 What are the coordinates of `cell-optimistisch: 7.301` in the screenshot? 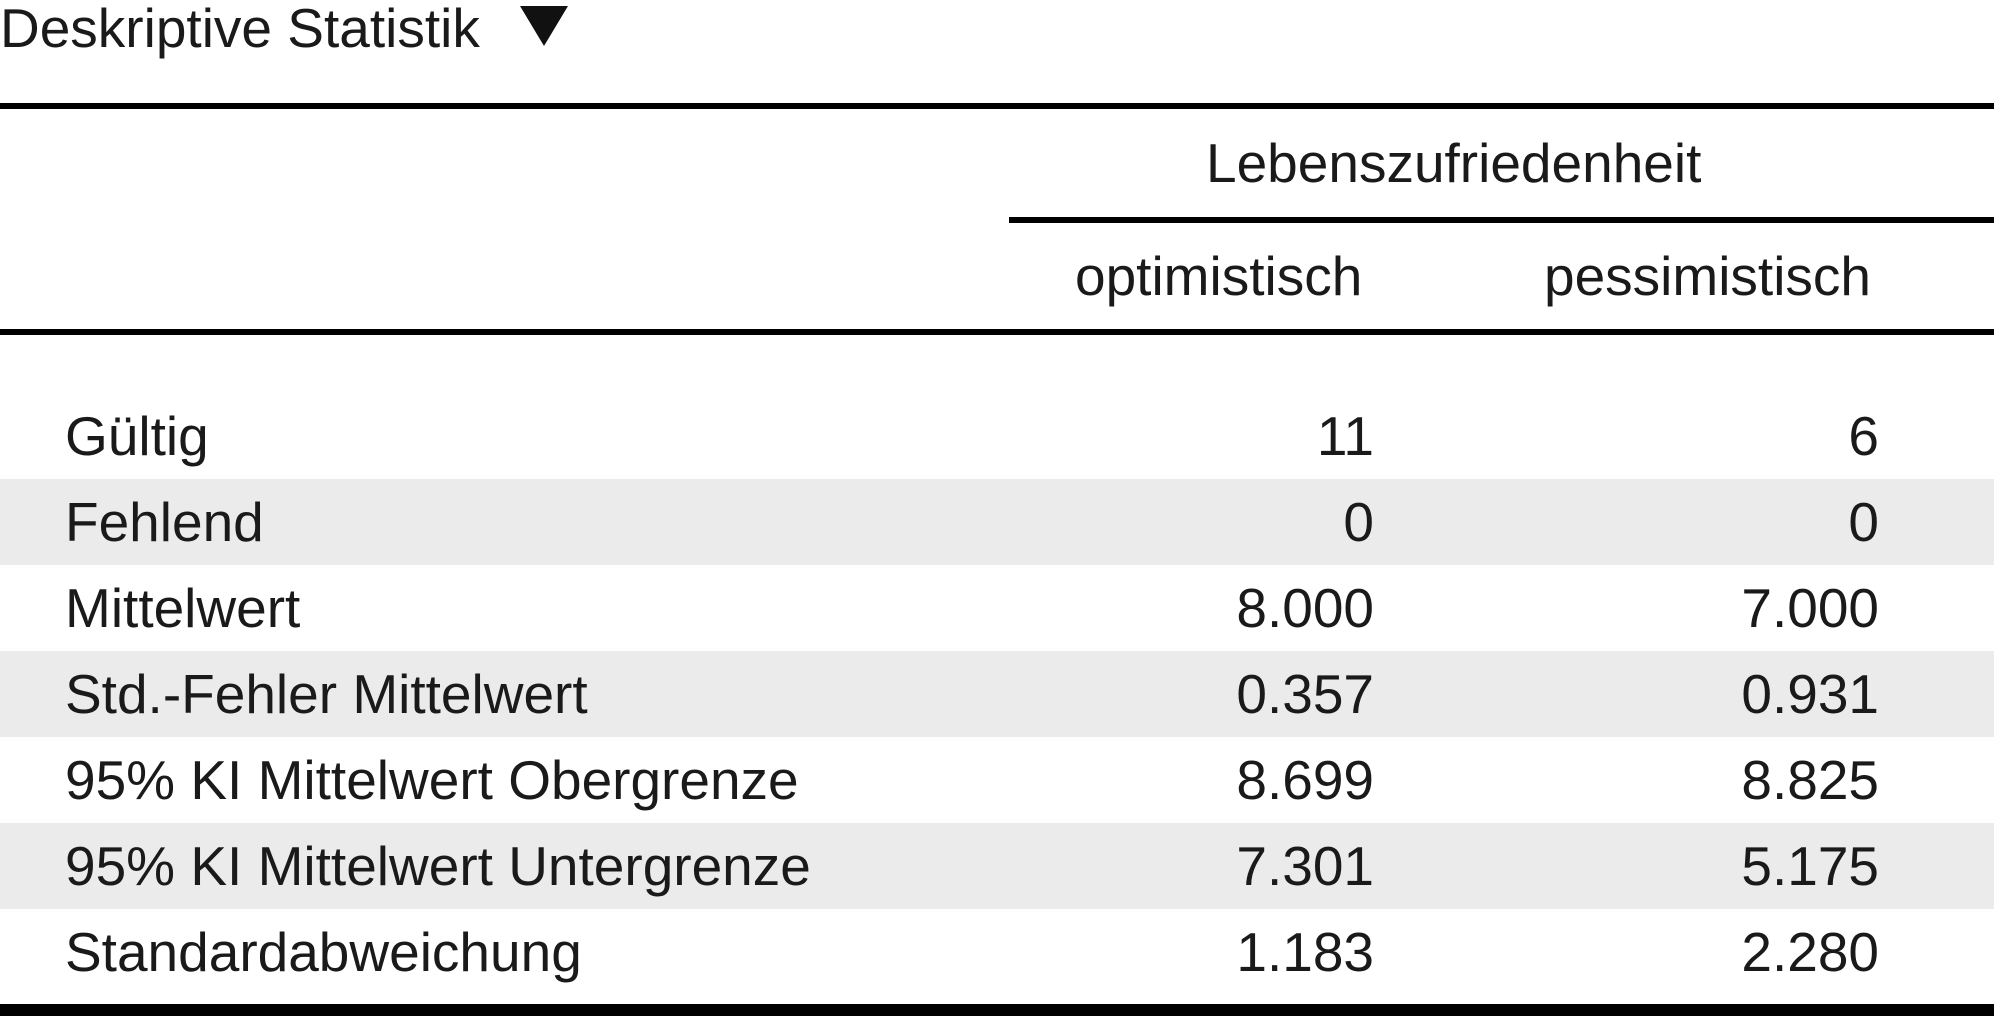 It's located at (1305, 866).